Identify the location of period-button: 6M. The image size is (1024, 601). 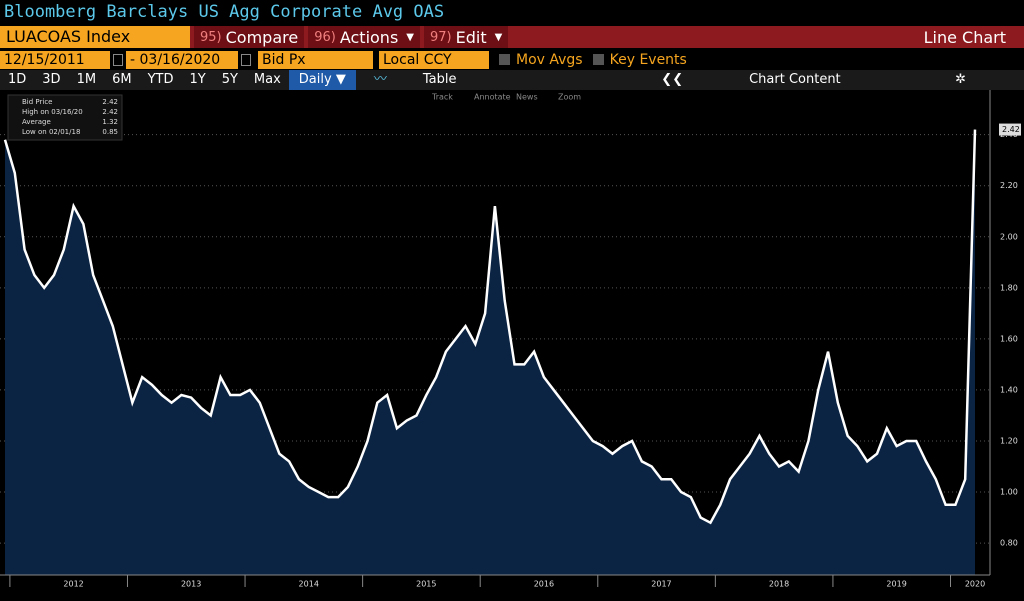
(122, 79).